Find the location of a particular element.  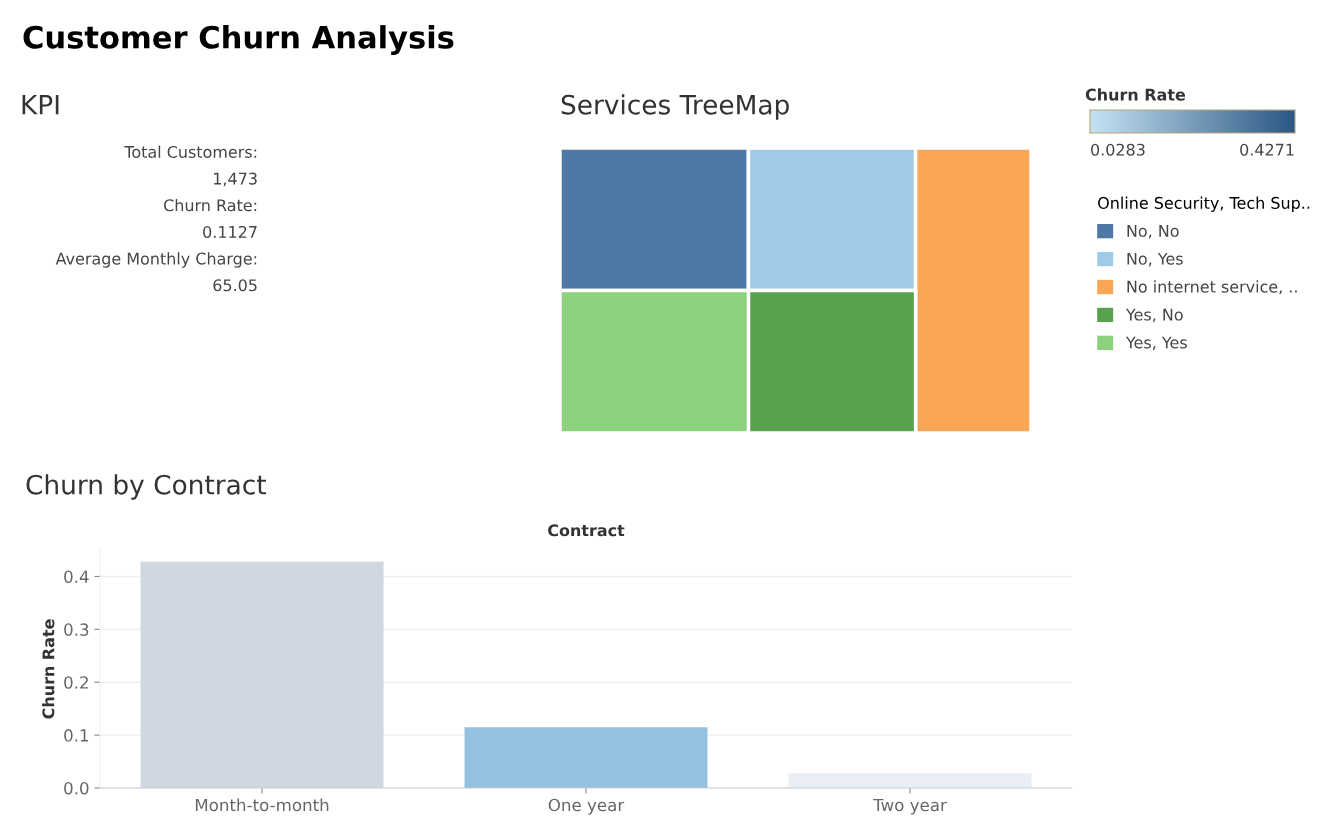

y-tick-label: 0.1 is located at coordinates (76, 735).